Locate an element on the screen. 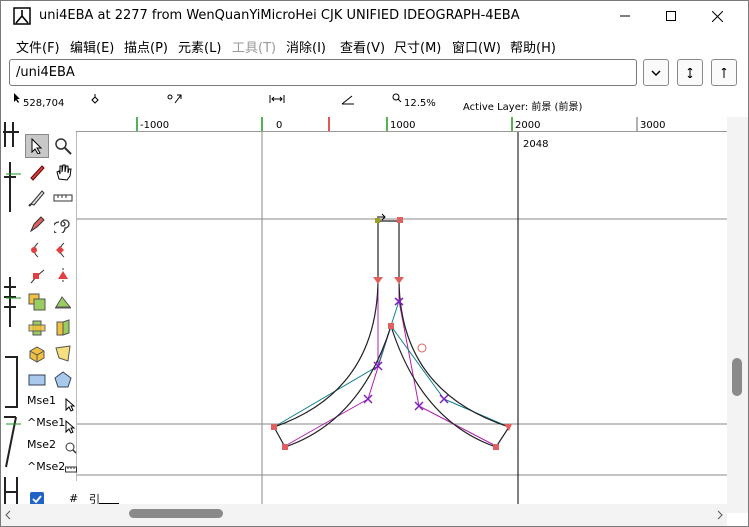  flip-tool is located at coordinates (63, 302).